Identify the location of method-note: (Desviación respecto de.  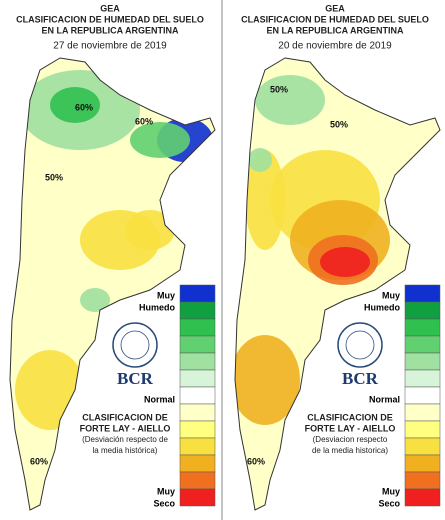
(125, 439).